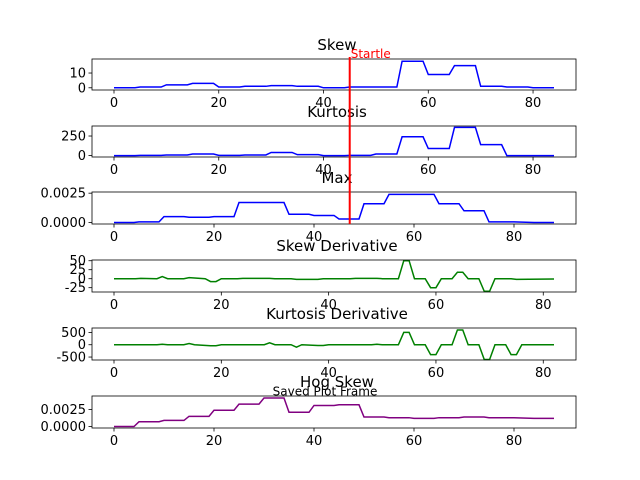 The image size is (640, 480). Describe the element at coordinates (64, 194) in the screenshot. I see `max-y-tick-label: 0.0025` at that location.